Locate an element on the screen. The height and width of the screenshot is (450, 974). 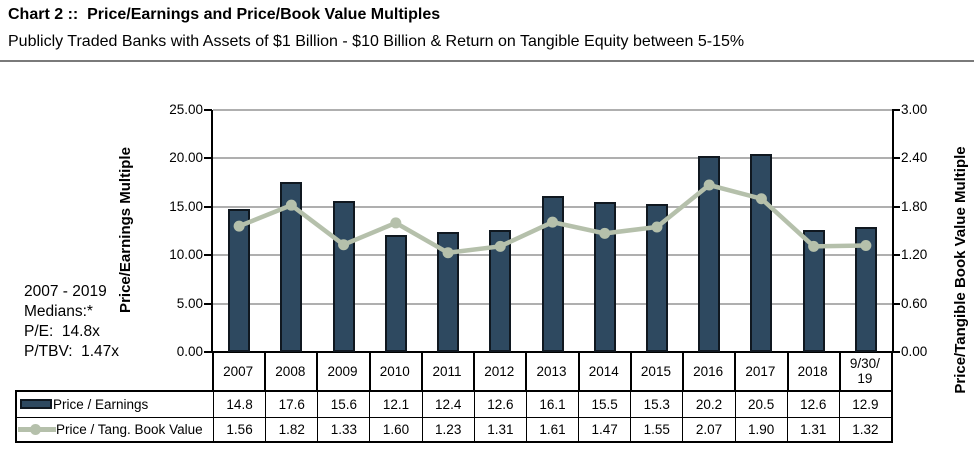
line-marker-2009 is located at coordinates (344, 245).